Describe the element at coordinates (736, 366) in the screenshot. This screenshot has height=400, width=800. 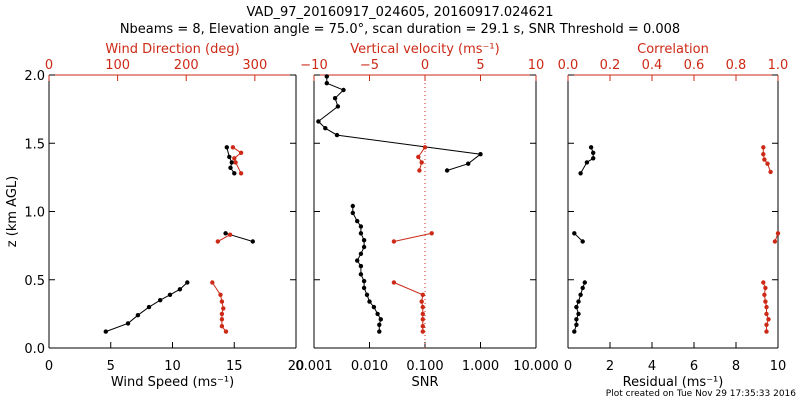
I see `residual-bottom-tick-label: 8` at that location.